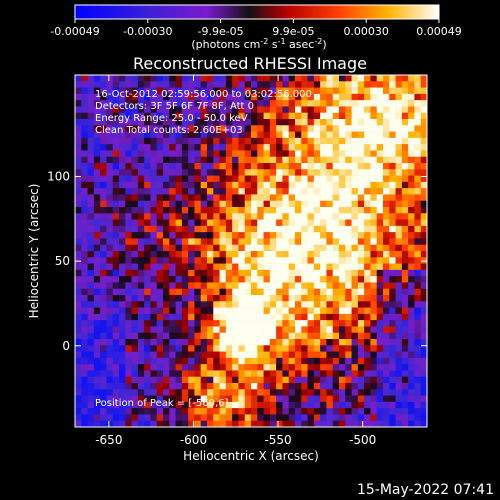 Image resolution: width=500 pixels, height=500 pixels. What do you see at coordinates (193, 440) in the screenshot?
I see `x-tick-label: -600` at bounding box center [193, 440].